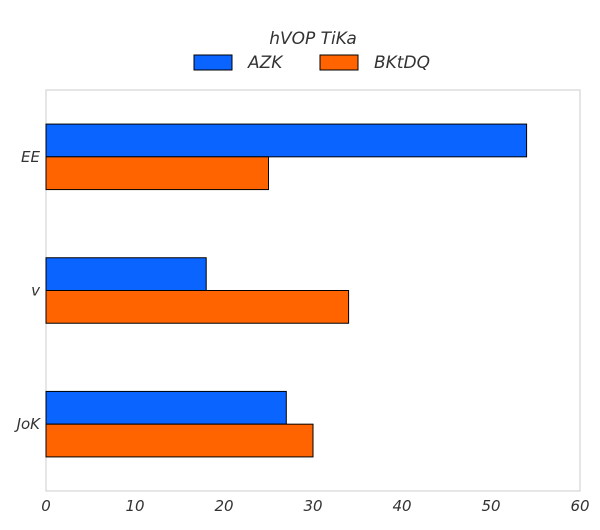  Describe the element at coordinates (126, 274) in the screenshot. I see `bar-v-azk` at that location.